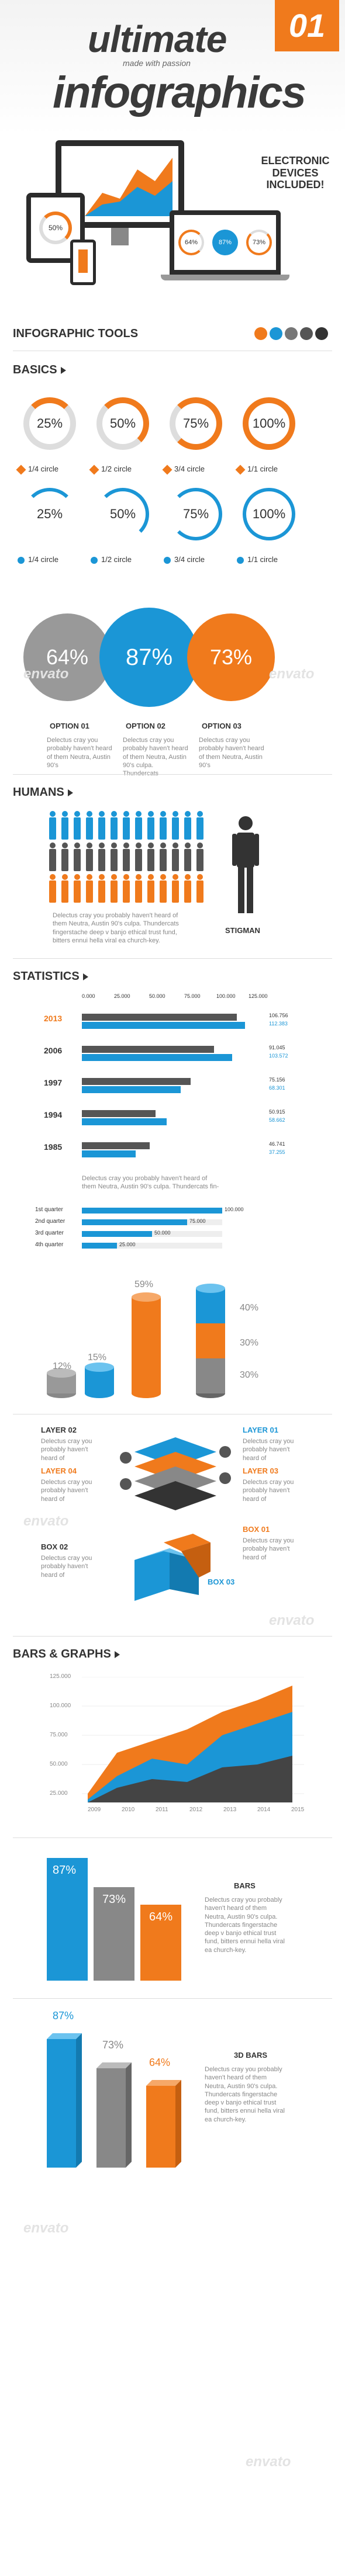 The image size is (345, 2576). I want to click on laptop-ring-3: 73%, so click(259, 243).